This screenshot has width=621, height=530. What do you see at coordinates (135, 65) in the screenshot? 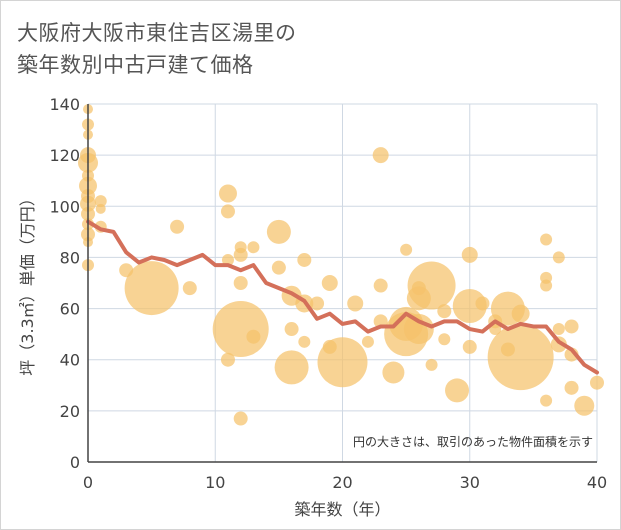
I see `chart-title-line2: 築年数別中古戸建て価格` at bounding box center [135, 65].